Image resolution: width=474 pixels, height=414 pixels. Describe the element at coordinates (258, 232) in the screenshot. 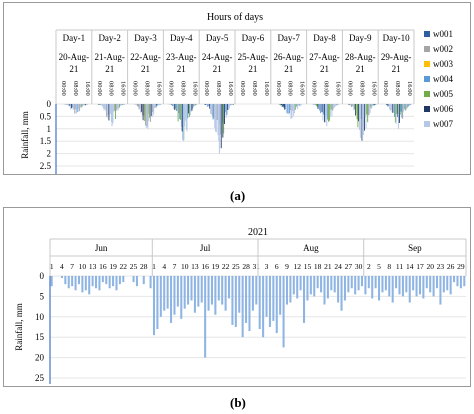

I see `year-label: 2021` at that location.